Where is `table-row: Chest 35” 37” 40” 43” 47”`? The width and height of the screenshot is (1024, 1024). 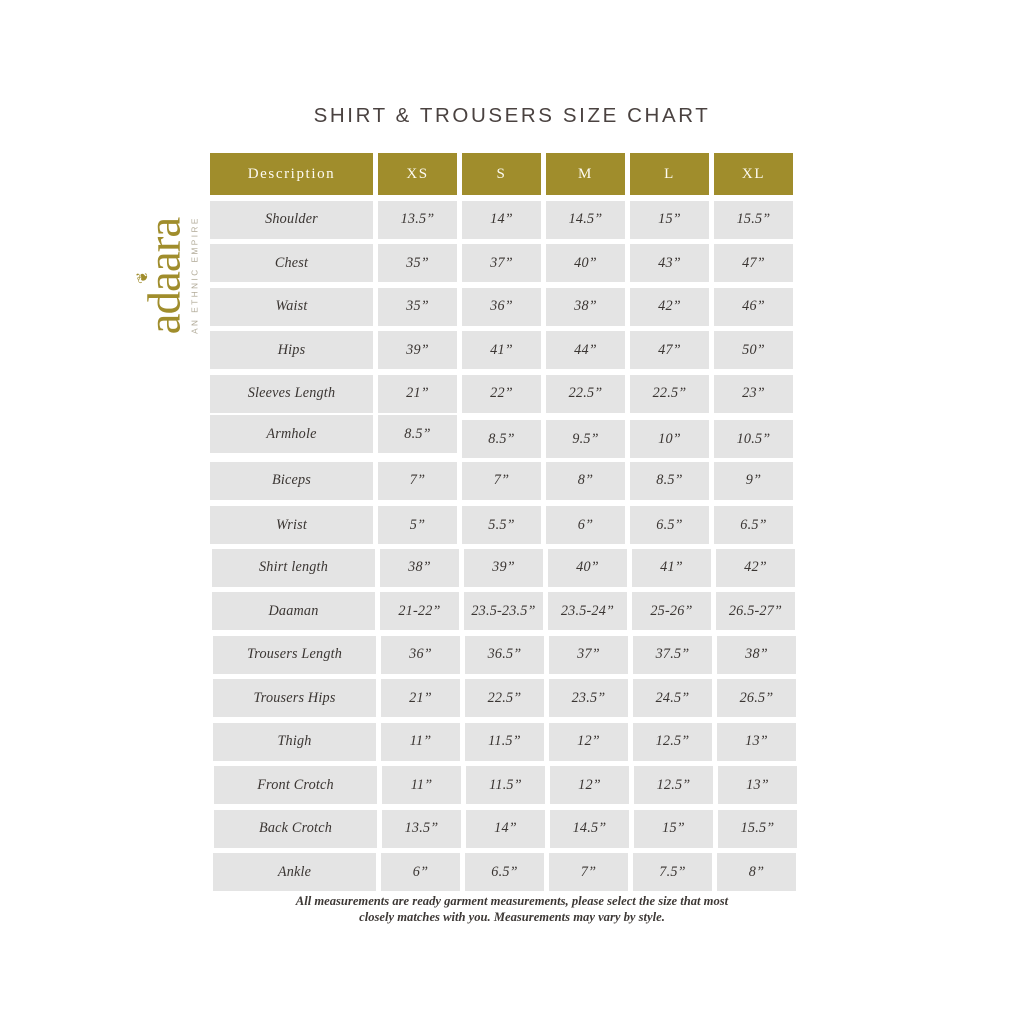 table-row: Chest 35” 37” 40” 43” 47” is located at coordinates (508, 263).